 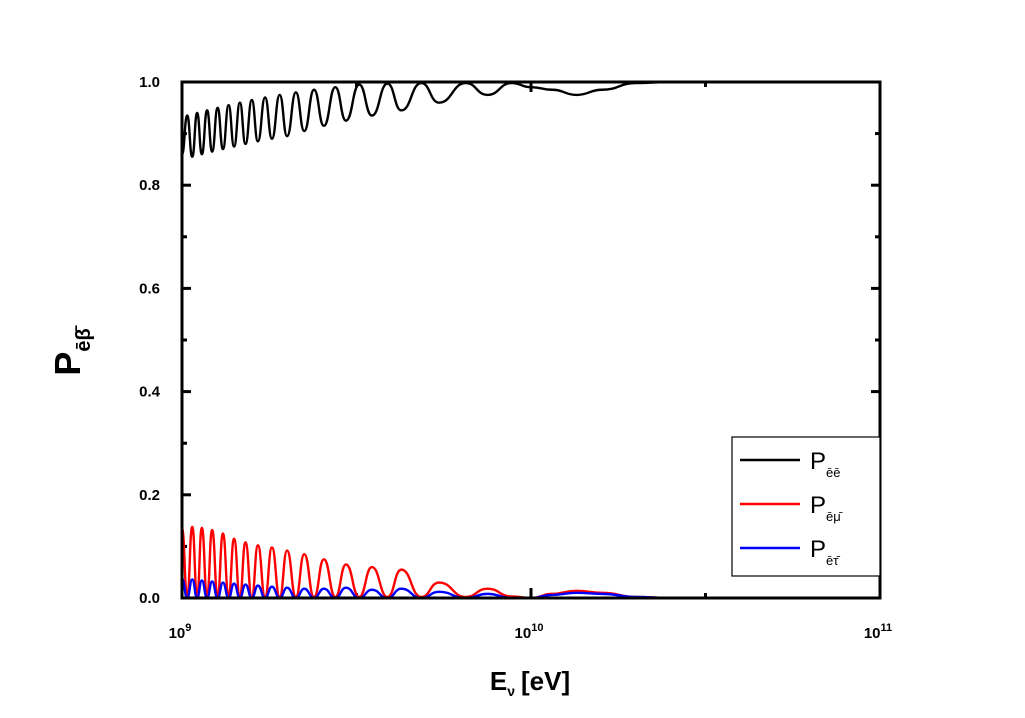 I want to click on svg-text: Pēβ̄, so click(x=71, y=350).